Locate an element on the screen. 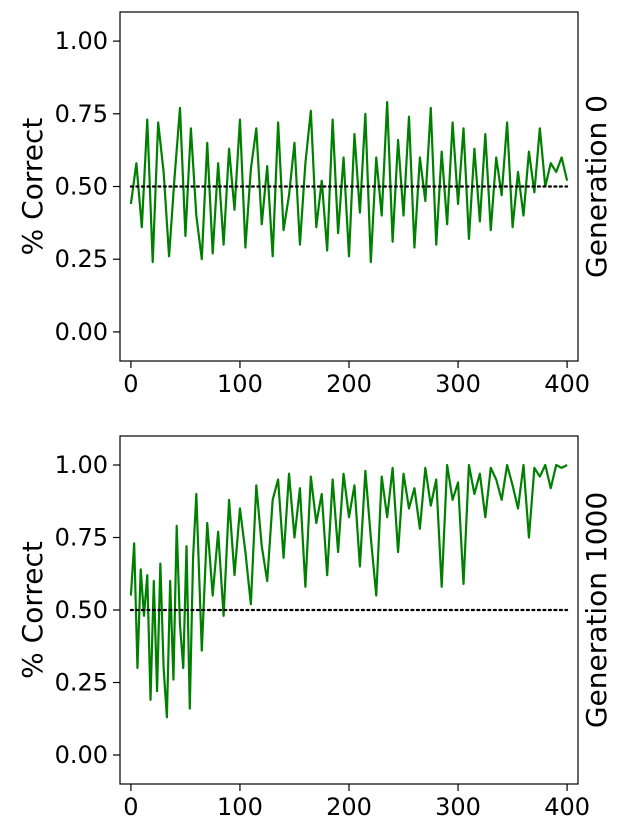 The image size is (626, 828). generation-label: Generation 0 is located at coordinates (596, 186).